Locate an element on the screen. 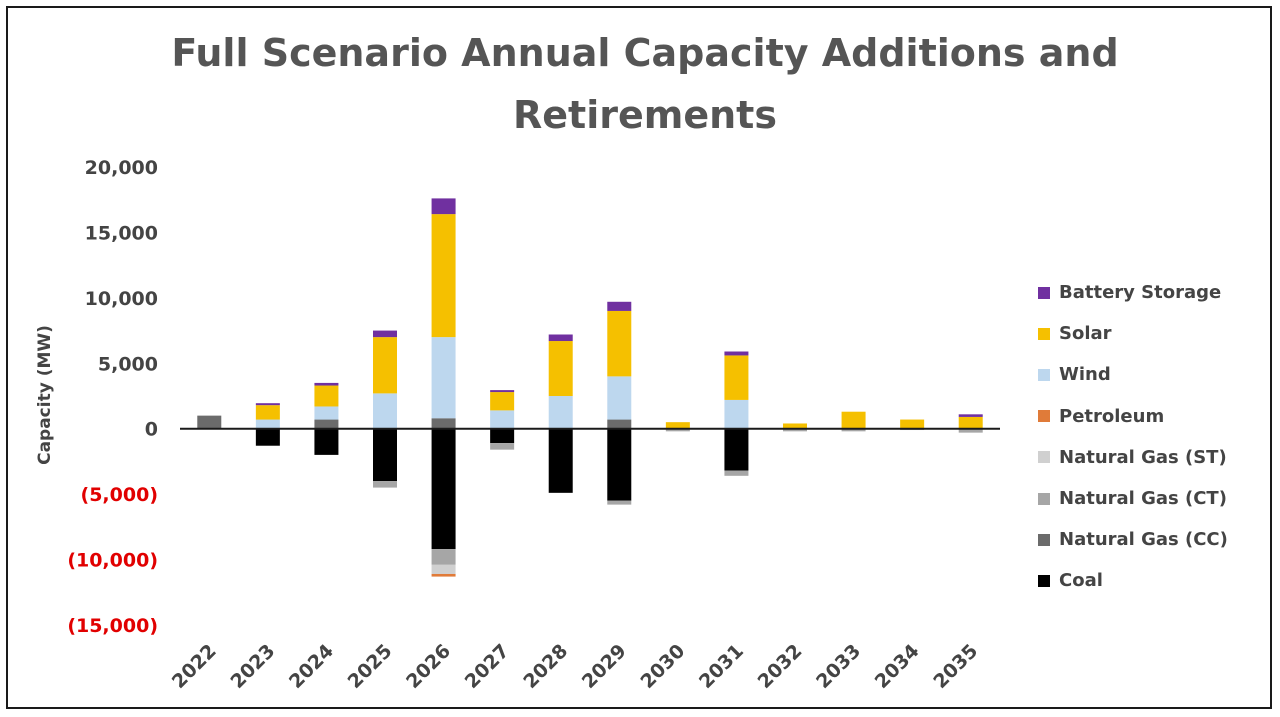 The image size is (1280, 717). y-tick-label: (15,000) is located at coordinates (112, 626).